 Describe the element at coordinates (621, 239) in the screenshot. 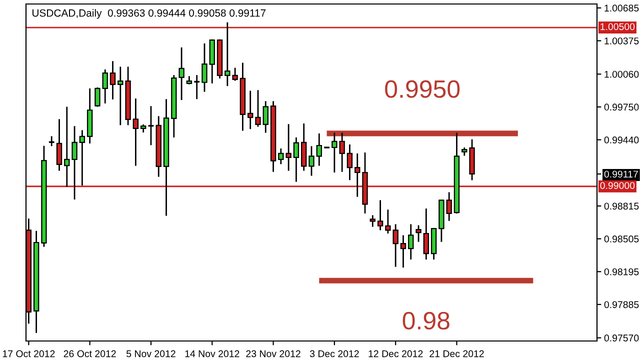

I see `y-tick-label: 0.98505` at that location.